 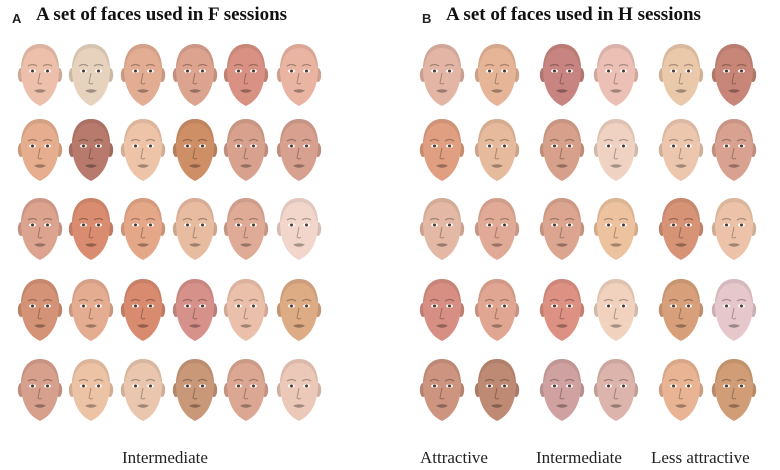 I want to click on panel-a-face-r2-c6, so click(x=299, y=152).